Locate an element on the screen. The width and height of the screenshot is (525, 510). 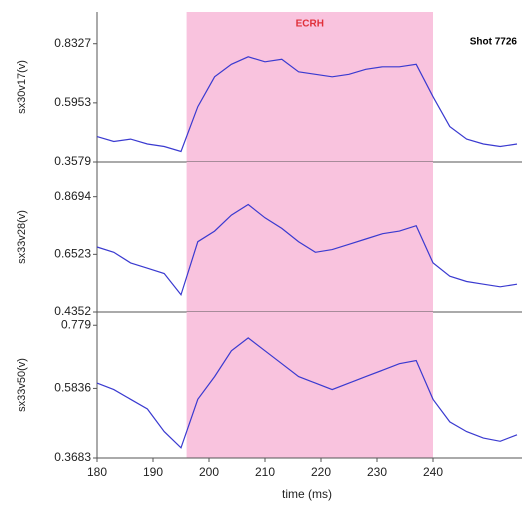
y-tick-label: 0.6523 is located at coordinates (72, 254).